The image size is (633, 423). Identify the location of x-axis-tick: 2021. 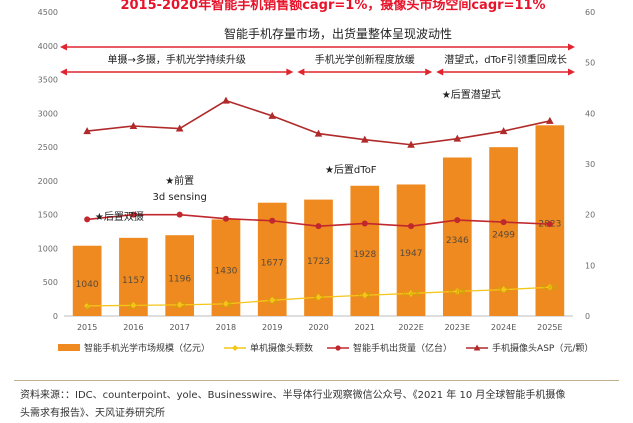
(365, 327).